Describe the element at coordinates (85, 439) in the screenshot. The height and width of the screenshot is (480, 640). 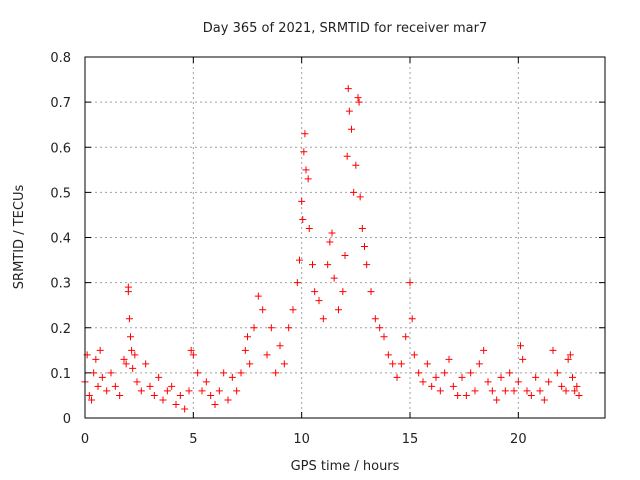
I see `x-tick-label: 0` at that location.